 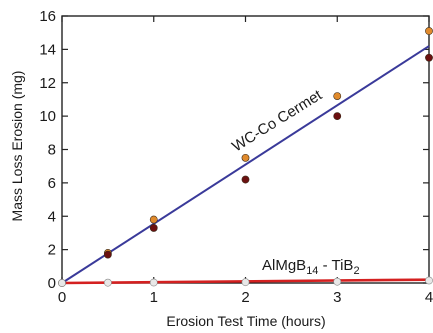 What do you see at coordinates (356, 271) in the screenshot?
I see `boride-annotation-sub2: 2` at bounding box center [356, 271].